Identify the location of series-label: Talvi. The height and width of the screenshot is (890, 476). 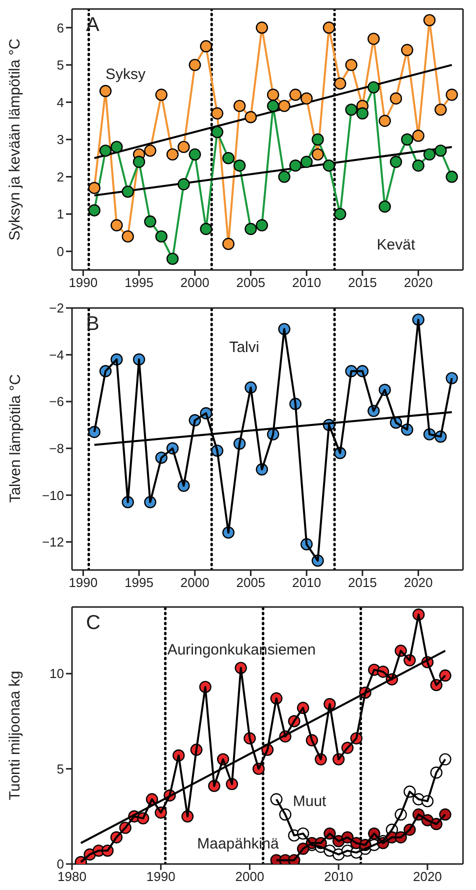
(244, 347).